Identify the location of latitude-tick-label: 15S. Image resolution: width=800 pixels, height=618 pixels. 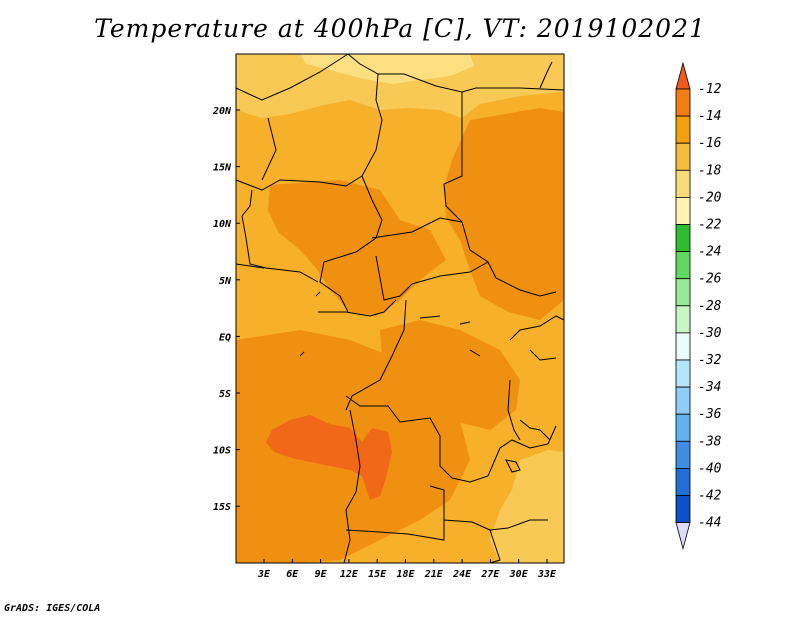
(222, 507).